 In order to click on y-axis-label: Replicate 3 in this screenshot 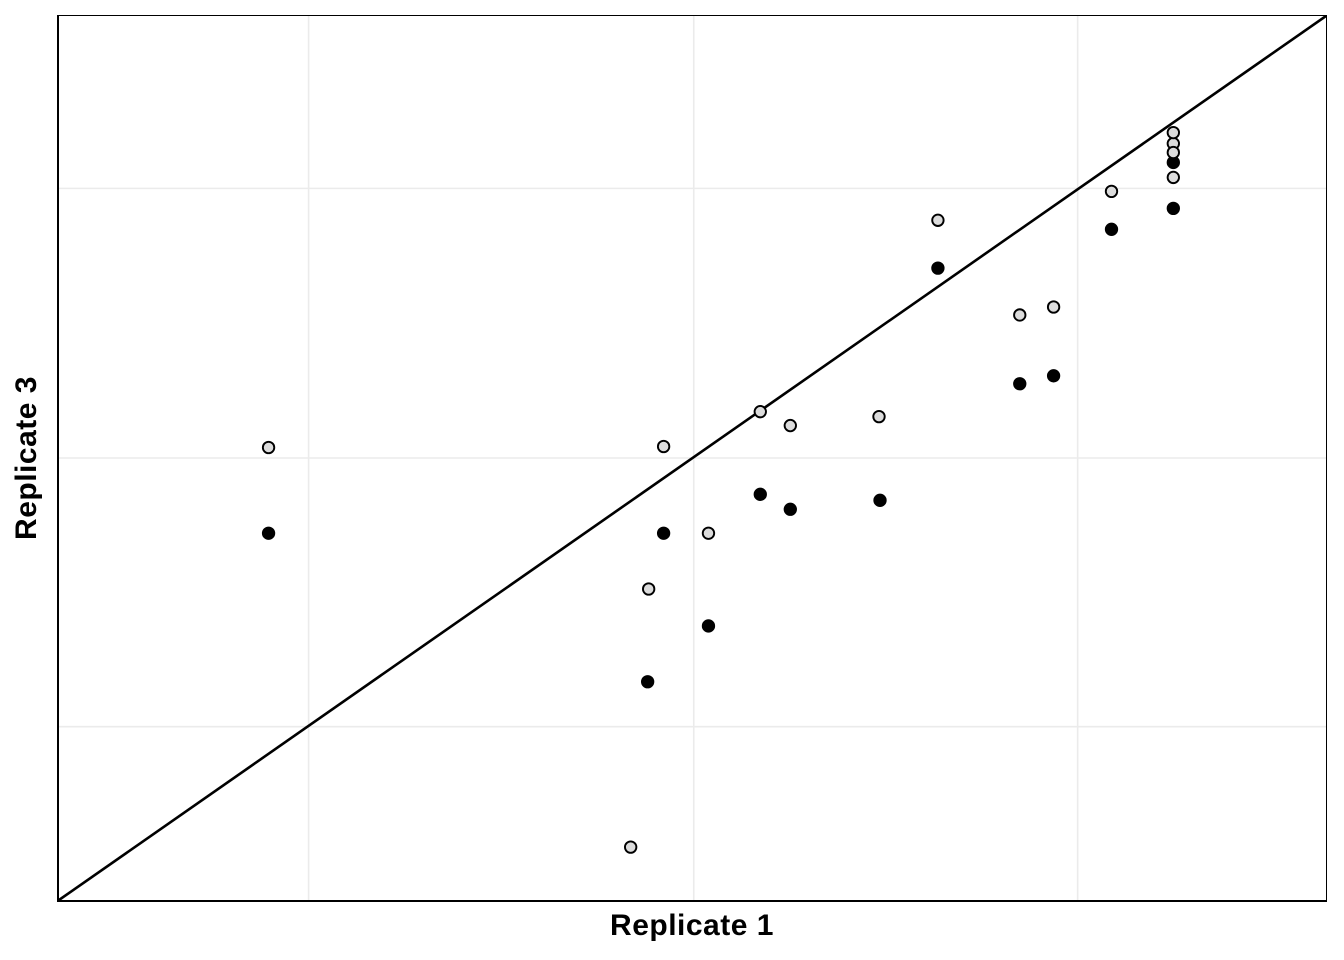, I will do `click(26, 458)`.